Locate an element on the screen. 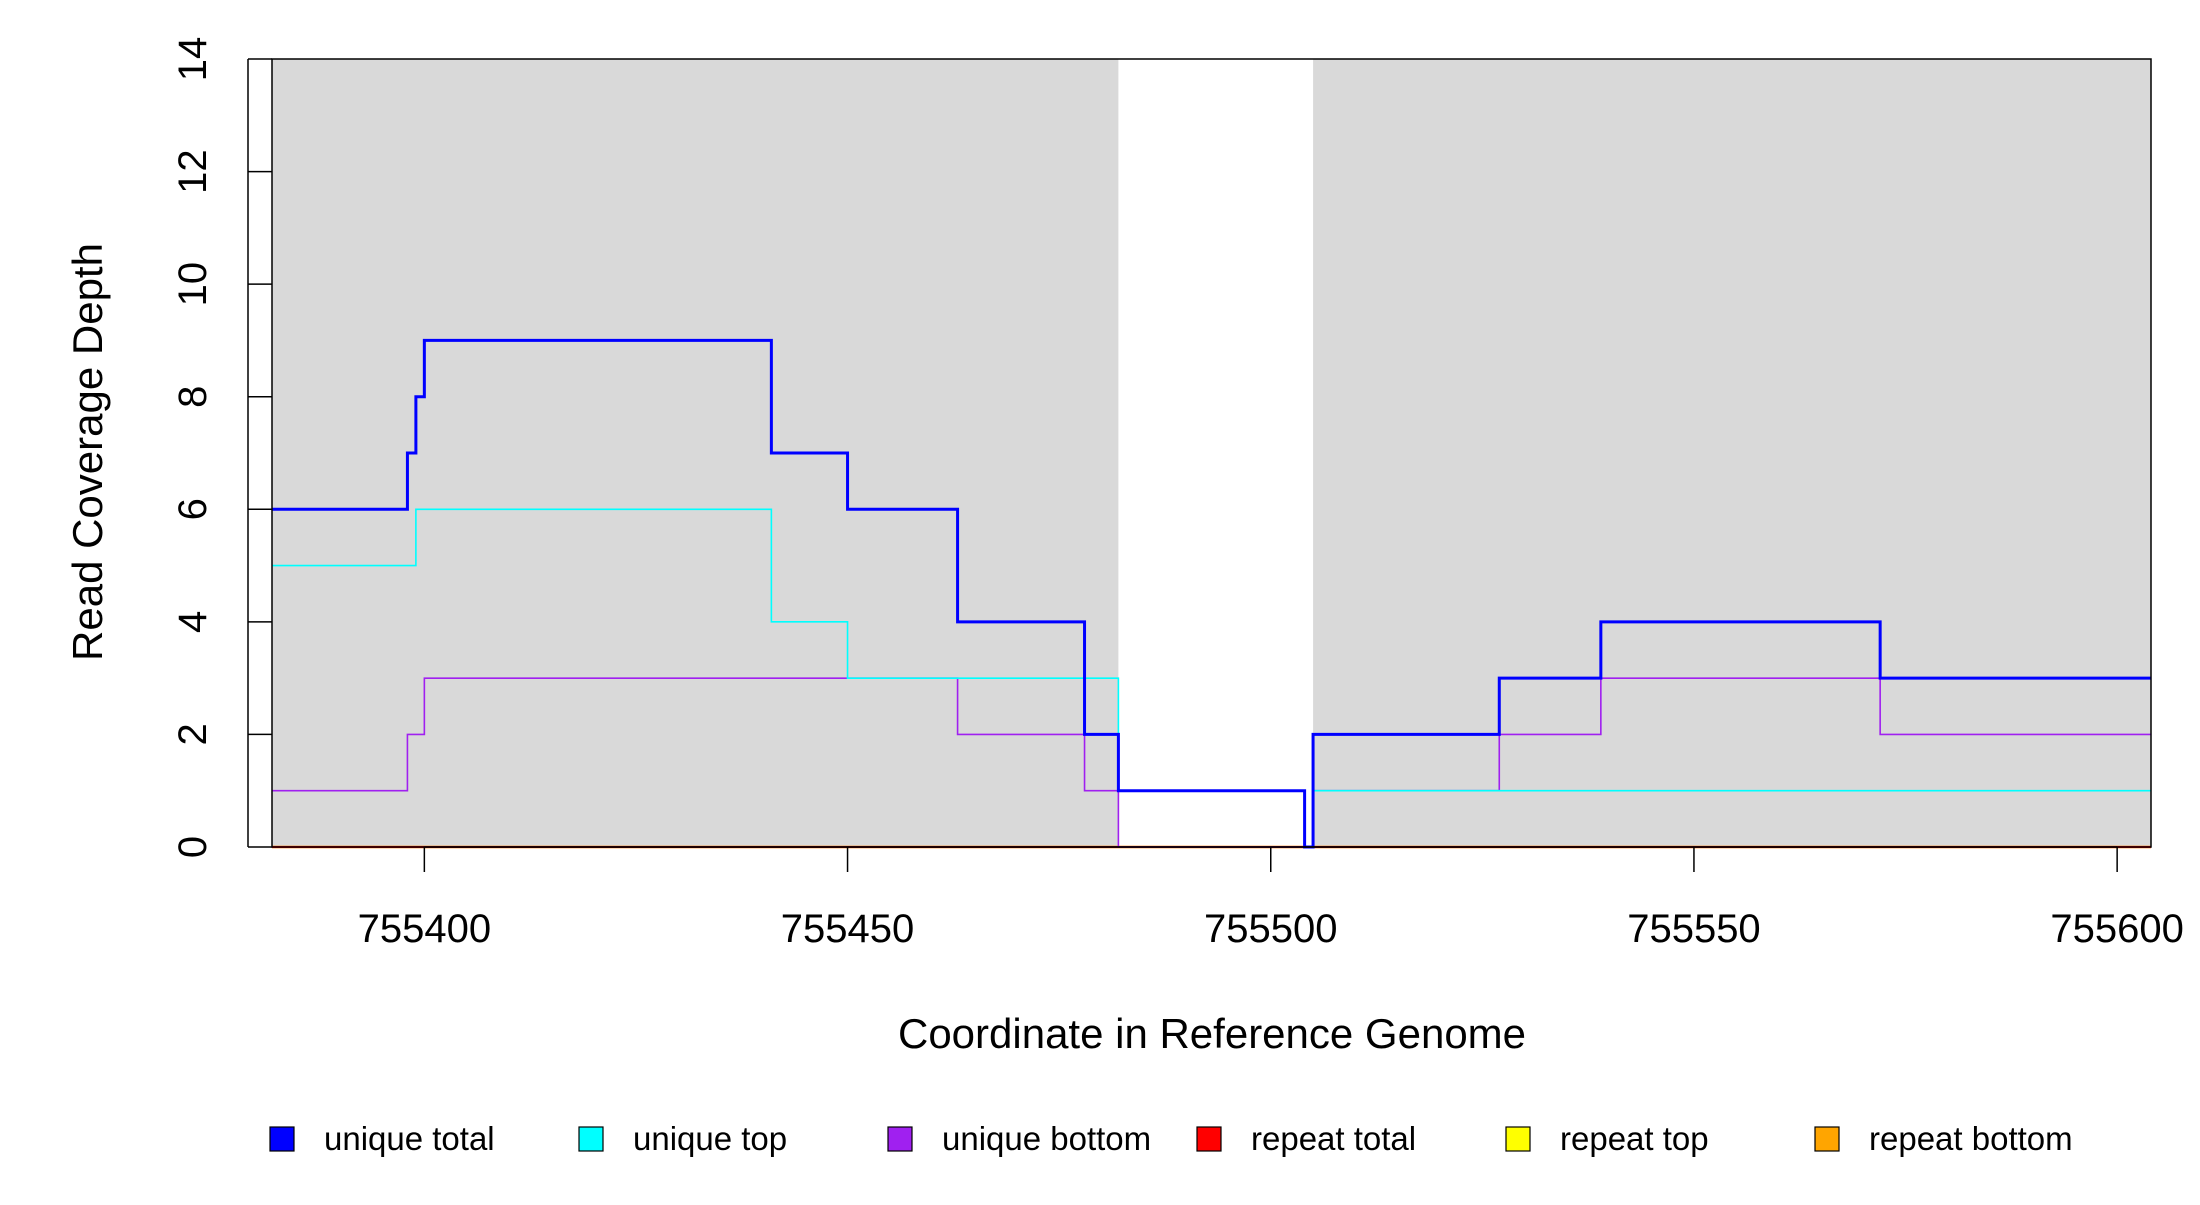  legend-label-repeat-top: repeat top is located at coordinates (1634, 1138).